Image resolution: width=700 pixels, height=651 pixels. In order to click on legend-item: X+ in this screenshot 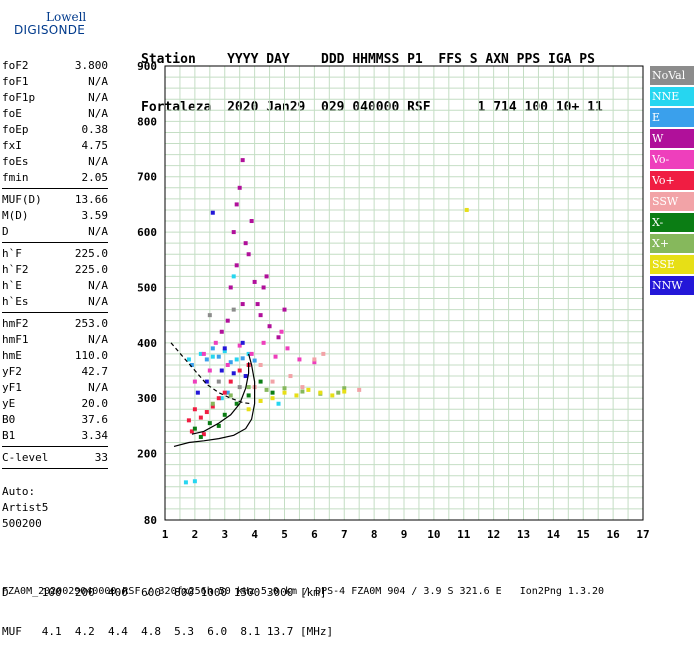, I will do `click(672, 243)`.